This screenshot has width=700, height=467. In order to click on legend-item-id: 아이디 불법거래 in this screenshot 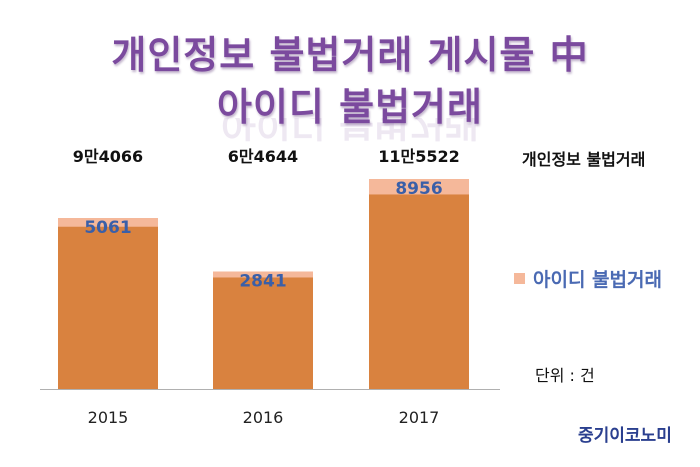, I will do `click(588, 278)`.